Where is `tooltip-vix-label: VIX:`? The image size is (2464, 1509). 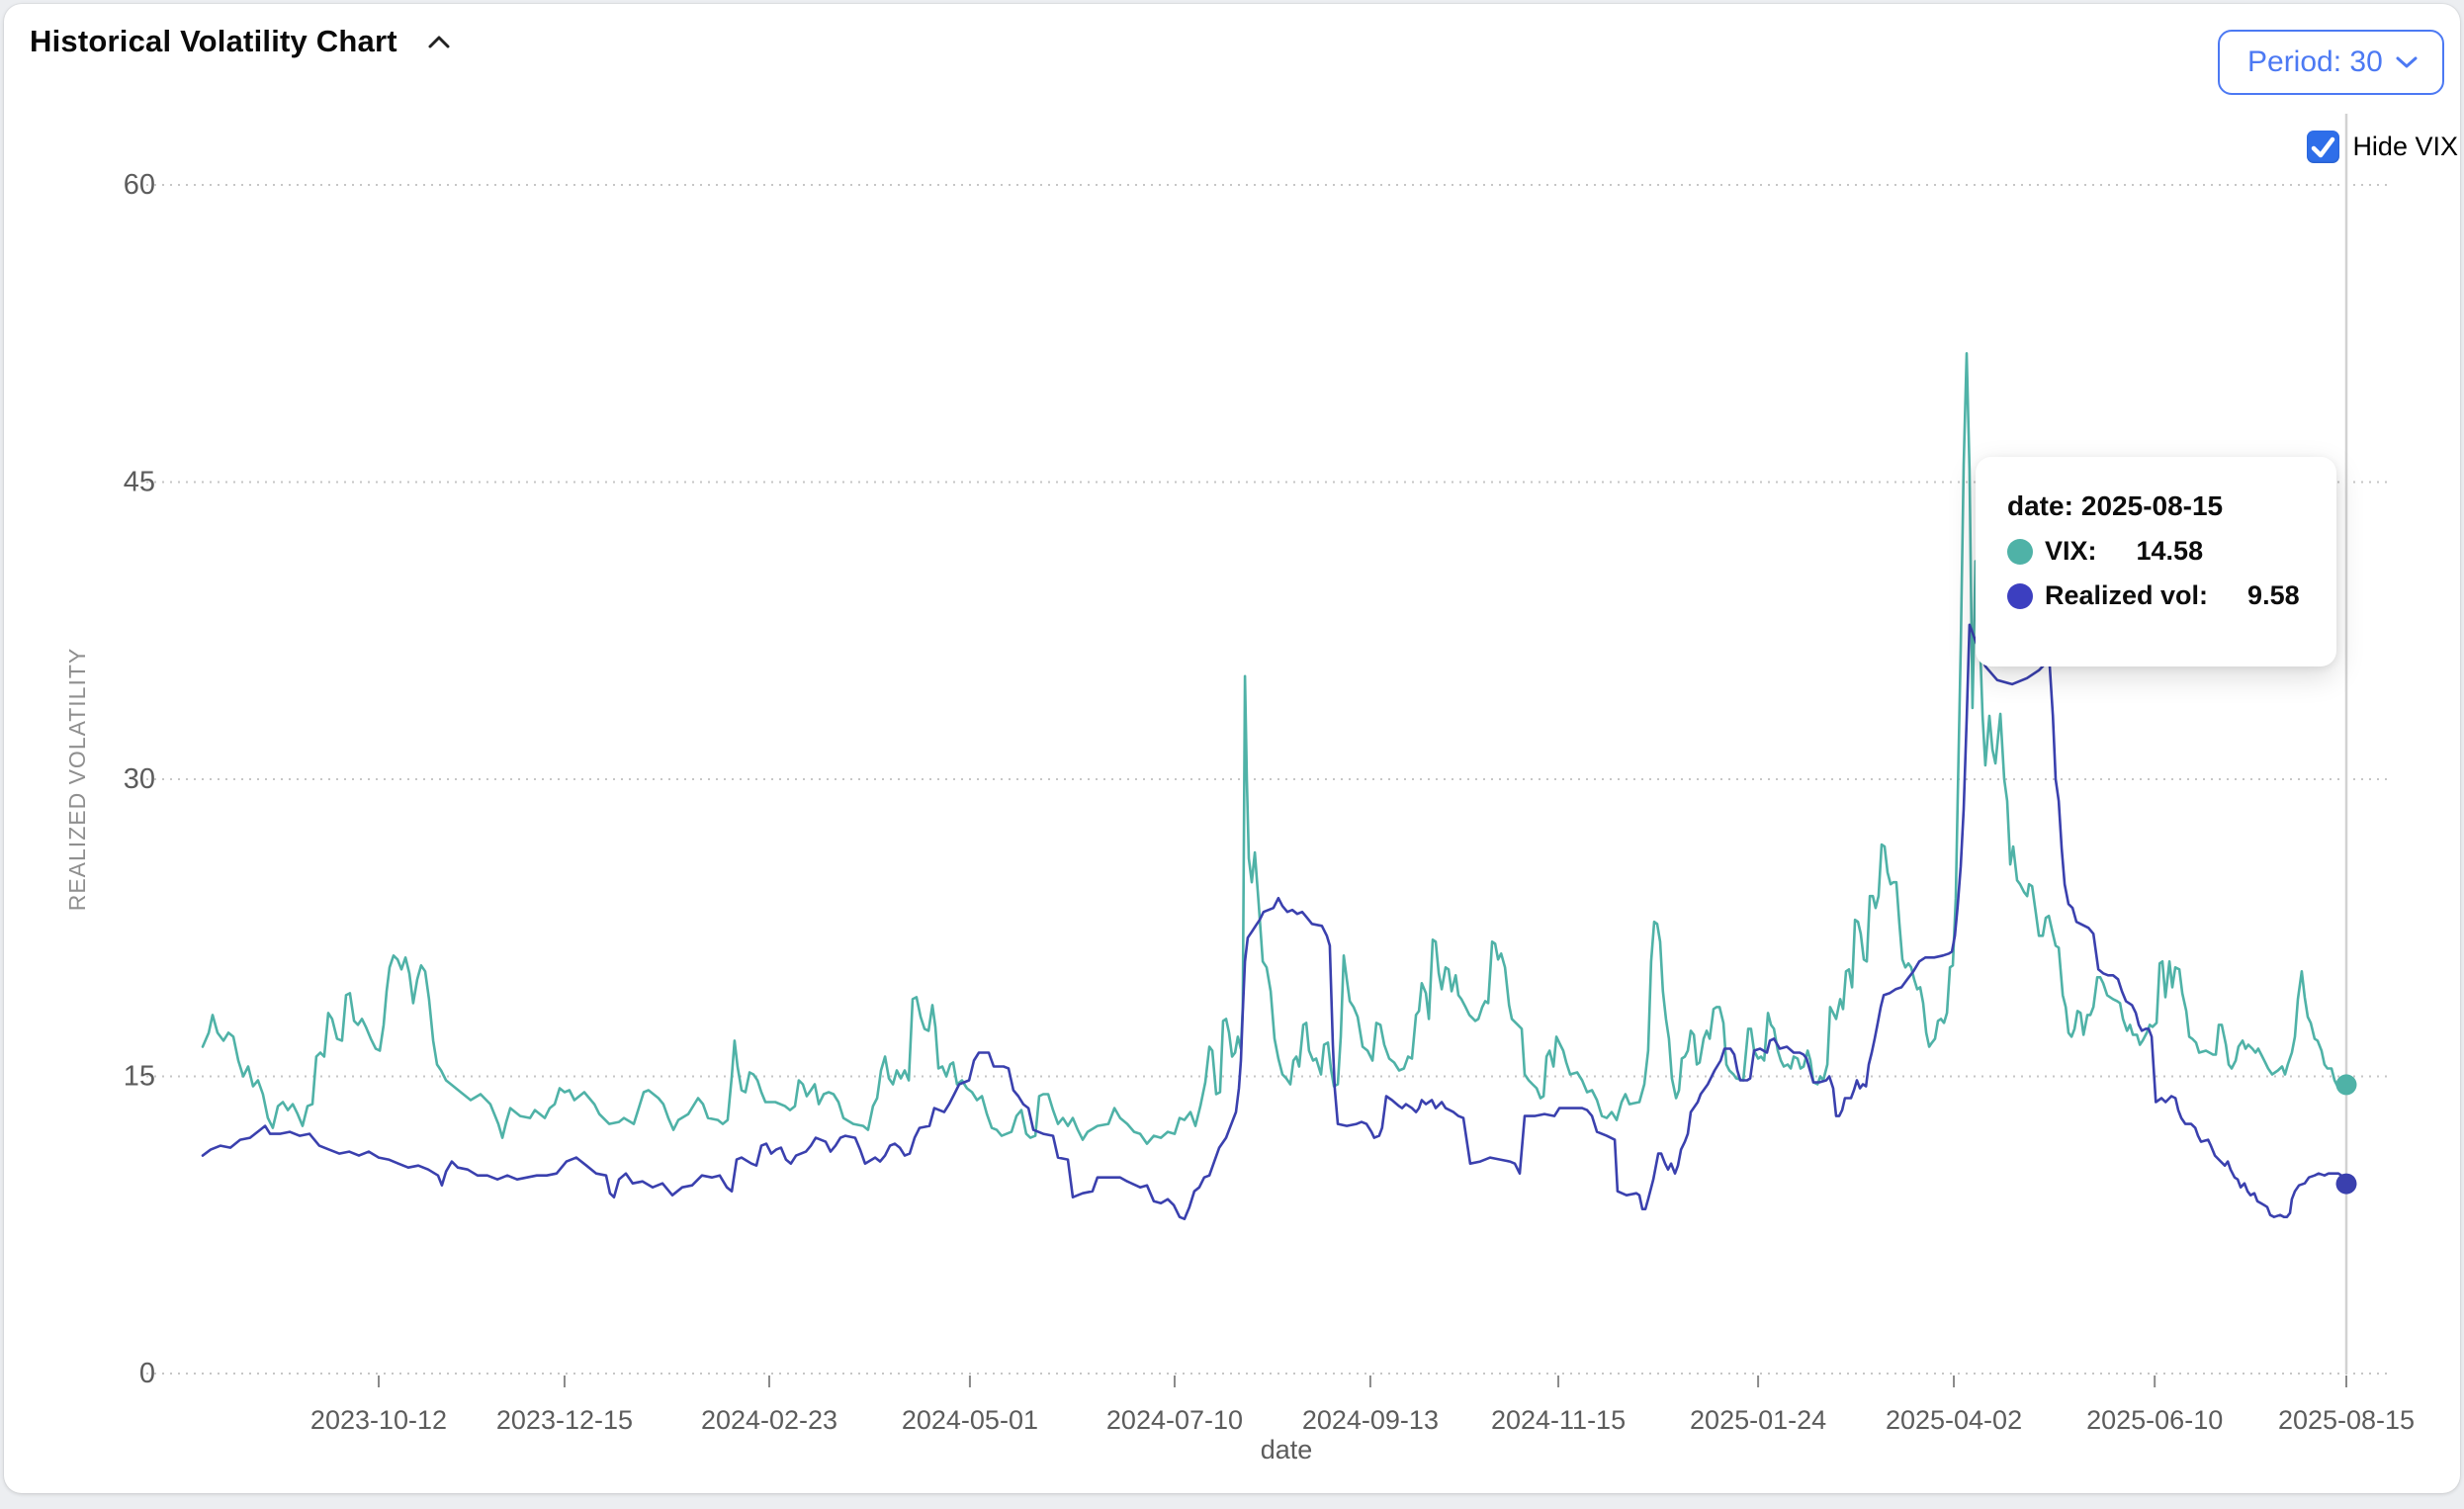 tooltip-vix-label: VIX: is located at coordinates (2071, 551).